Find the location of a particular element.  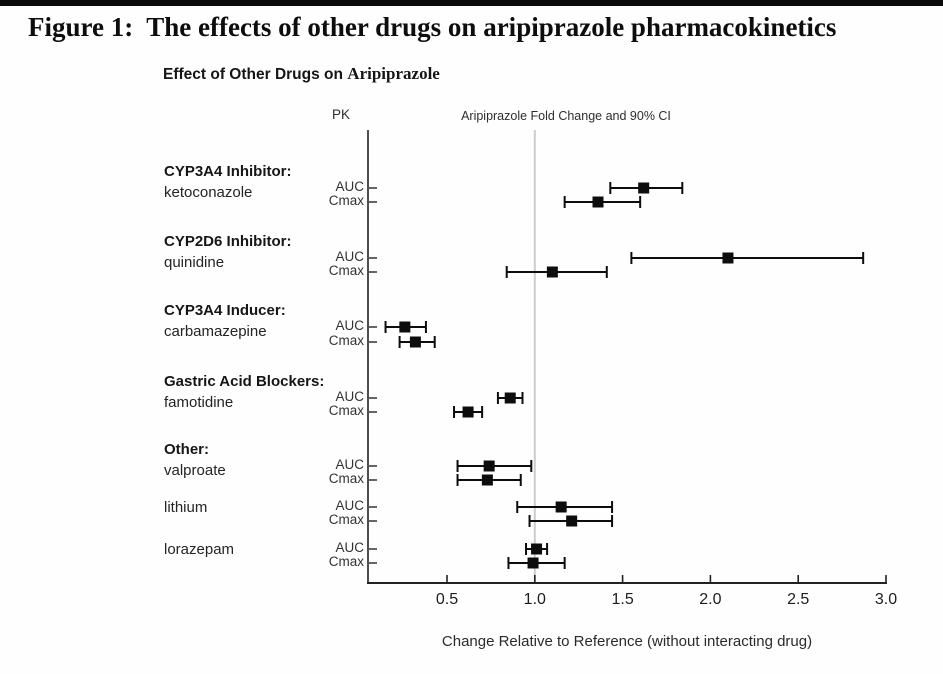

famotidine-auc-estimate-marker is located at coordinates (510, 398).